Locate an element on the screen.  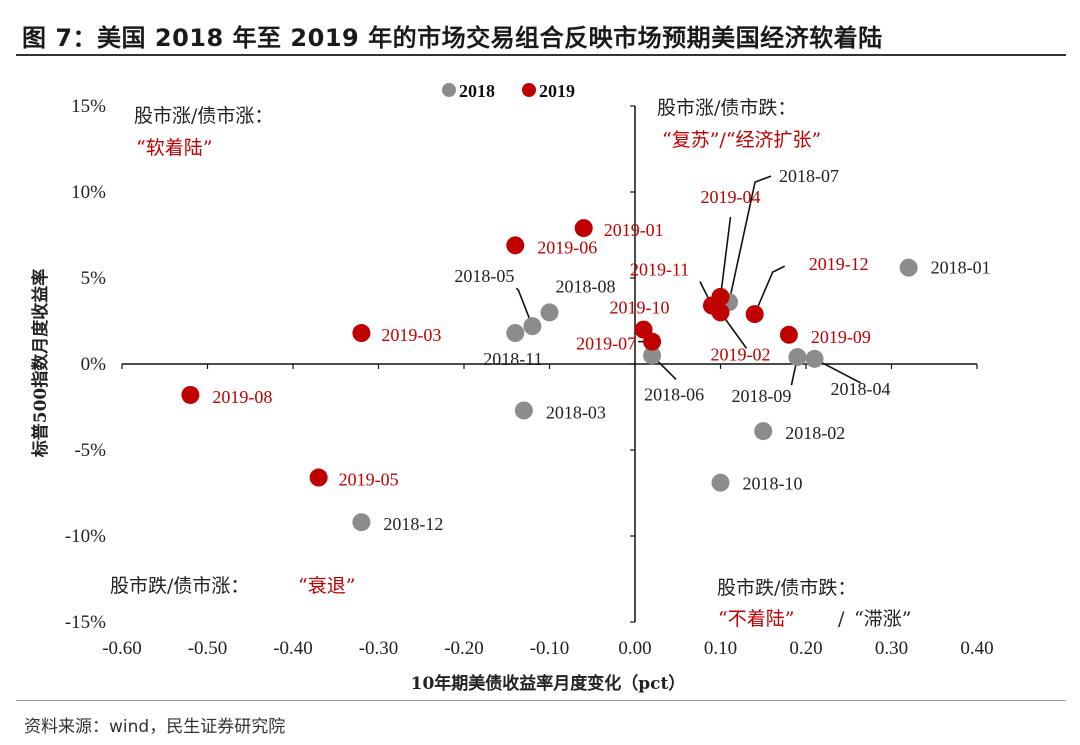
point-label-2018-10: 2018-10 is located at coordinates (773, 484).